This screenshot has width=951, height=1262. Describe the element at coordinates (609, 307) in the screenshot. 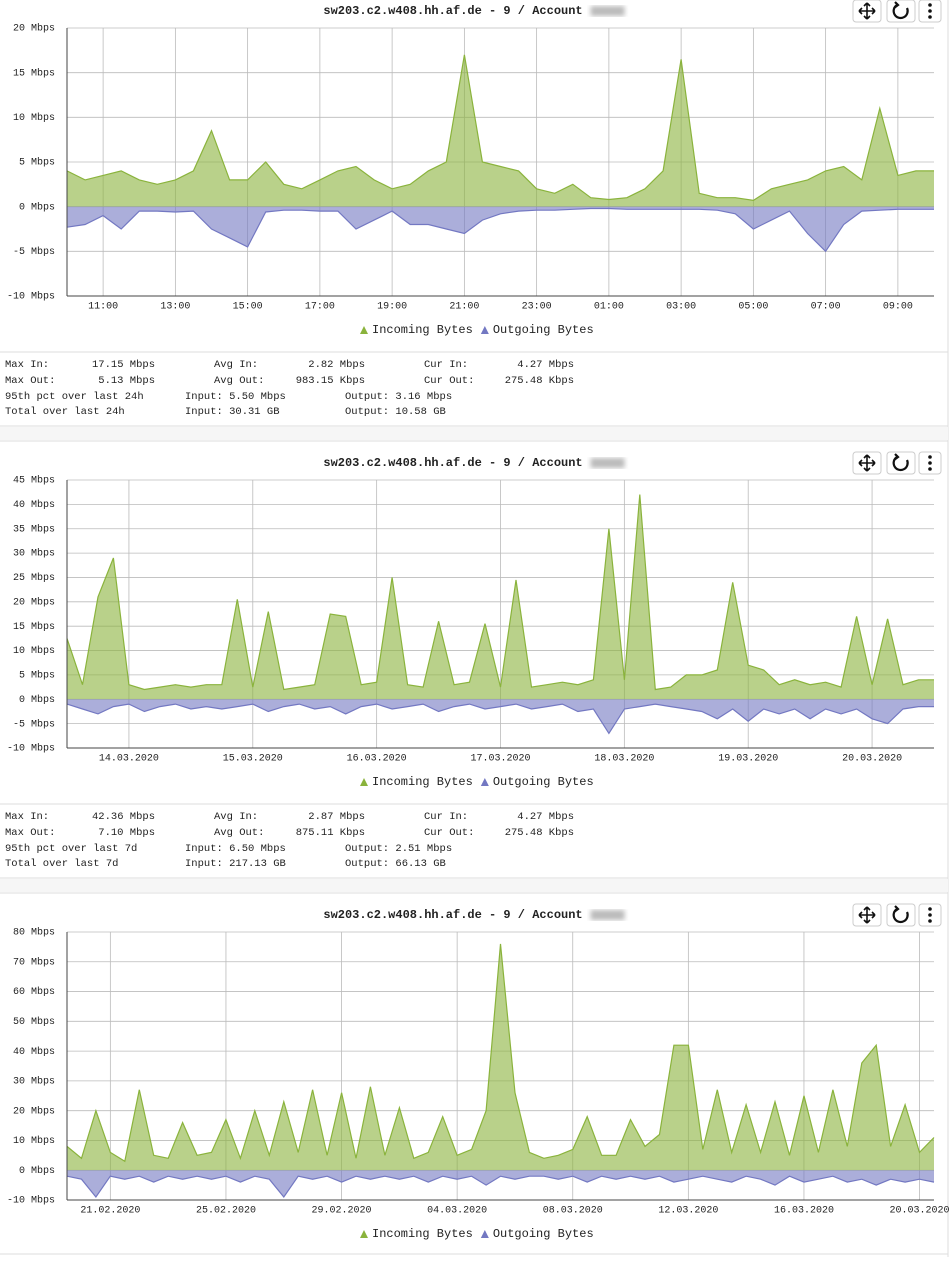

I see `x-tick-label: 01:00` at that location.